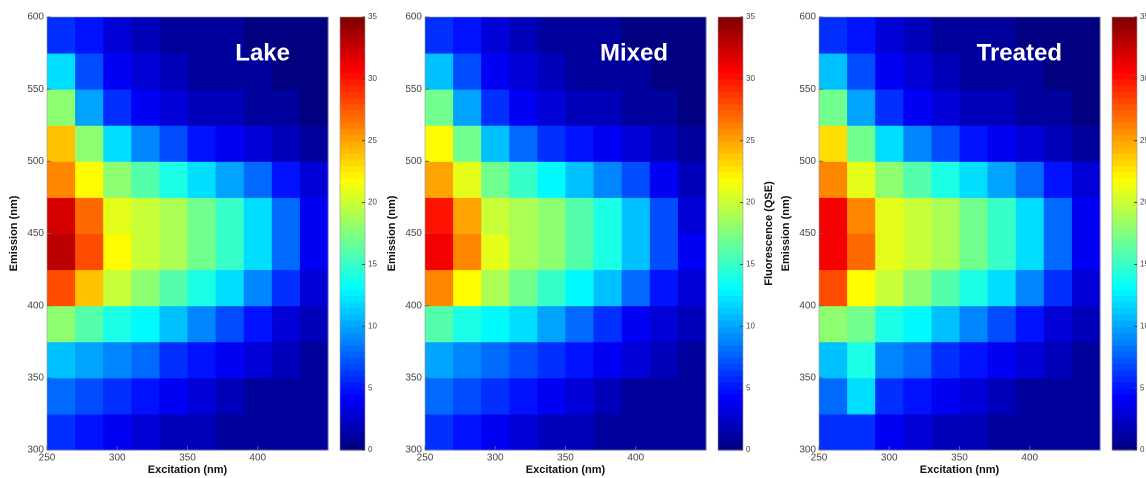 The height and width of the screenshot is (478, 1146). What do you see at coordinates (807, 161) in the screenshot?
I see `y-tick-label: 500` at bounding box center [807, 161].